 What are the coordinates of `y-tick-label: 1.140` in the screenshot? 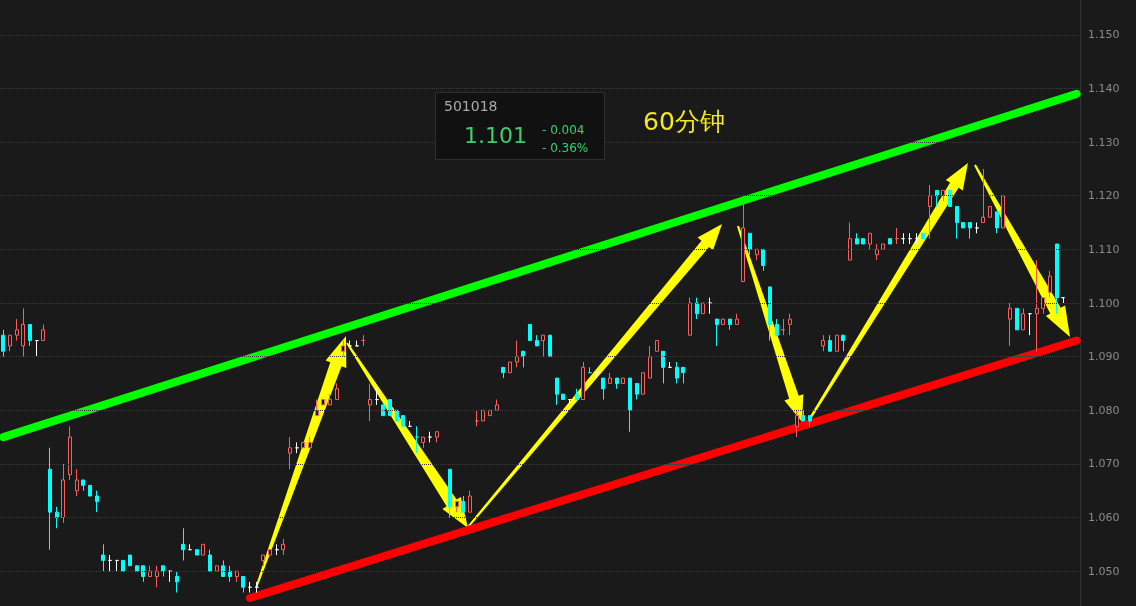 It's located at (1104, 88).